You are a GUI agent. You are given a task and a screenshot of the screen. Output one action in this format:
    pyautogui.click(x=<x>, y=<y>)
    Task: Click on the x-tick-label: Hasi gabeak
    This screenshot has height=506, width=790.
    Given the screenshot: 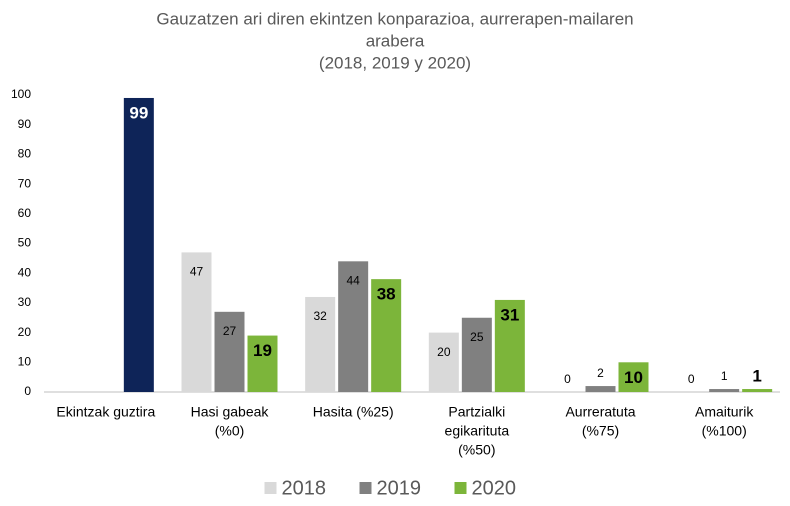 What is the action you would take?
    pyautogui.click(x=230, y=412)
    